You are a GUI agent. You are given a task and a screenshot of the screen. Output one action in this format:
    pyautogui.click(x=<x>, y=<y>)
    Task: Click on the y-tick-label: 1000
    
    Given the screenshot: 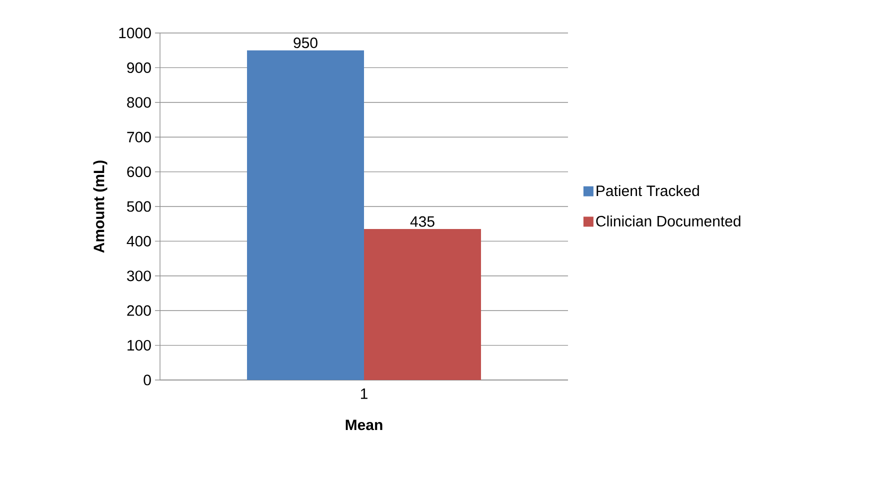 What is the action you would take?
    pyautogui.click(x=135, y=33)
    